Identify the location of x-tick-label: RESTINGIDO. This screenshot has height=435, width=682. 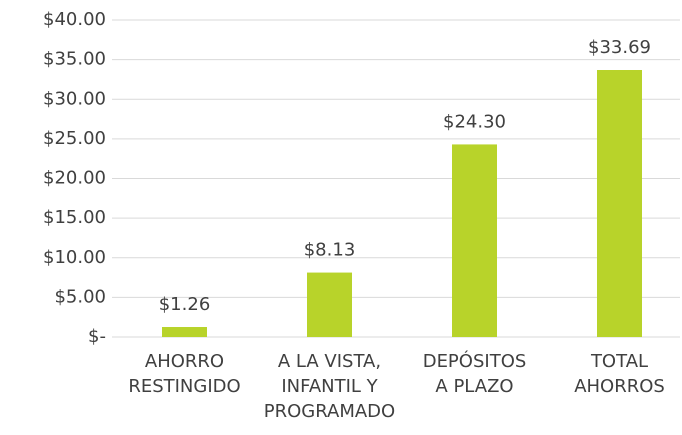
(184, 386).